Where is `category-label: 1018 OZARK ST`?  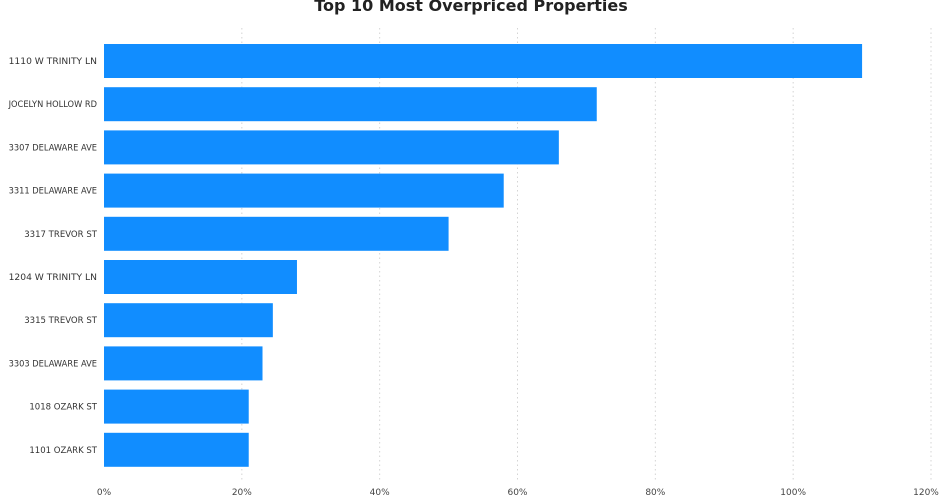
category-label: 1018 OZARK ST is located at coordinates (63, 408).